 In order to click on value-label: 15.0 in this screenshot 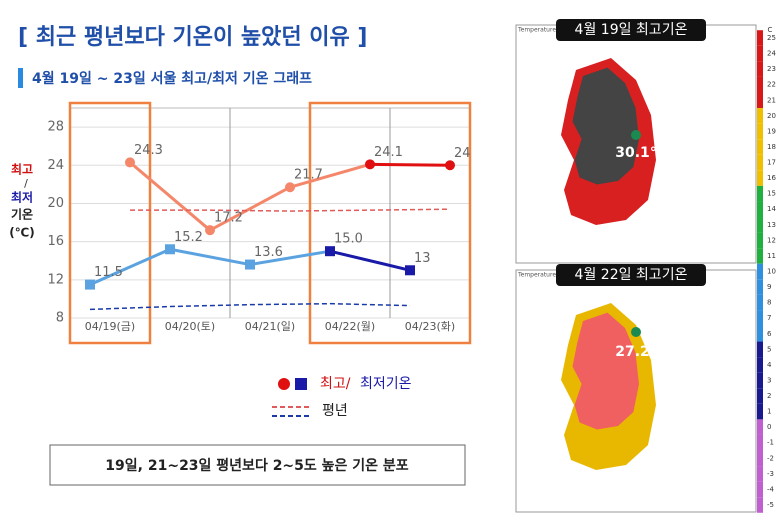, I will do `click(348, 239)`.